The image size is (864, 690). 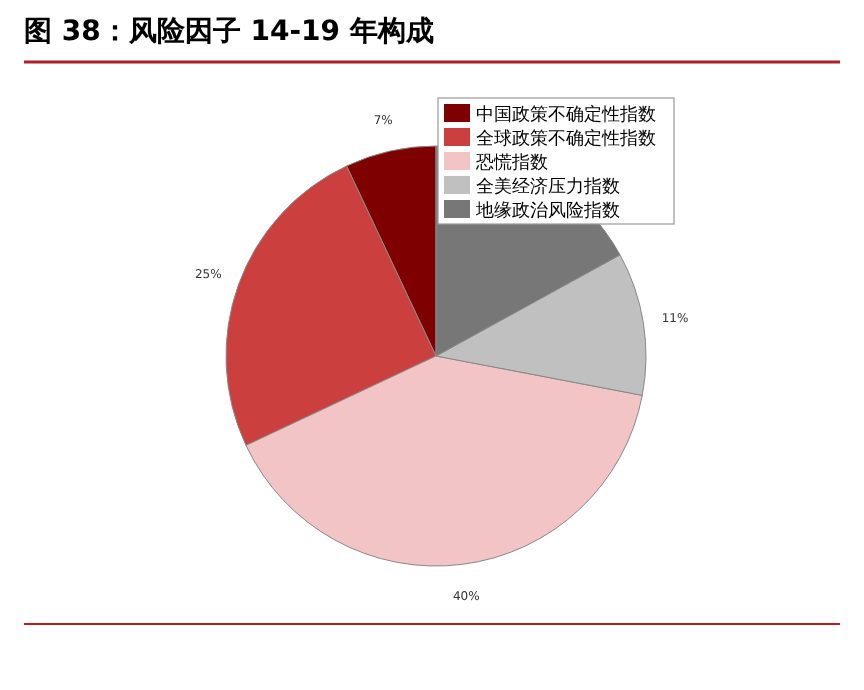 I want to click on chart-title: 图 38：风险因子 14-19 年构成, so click(x=229, y=32).